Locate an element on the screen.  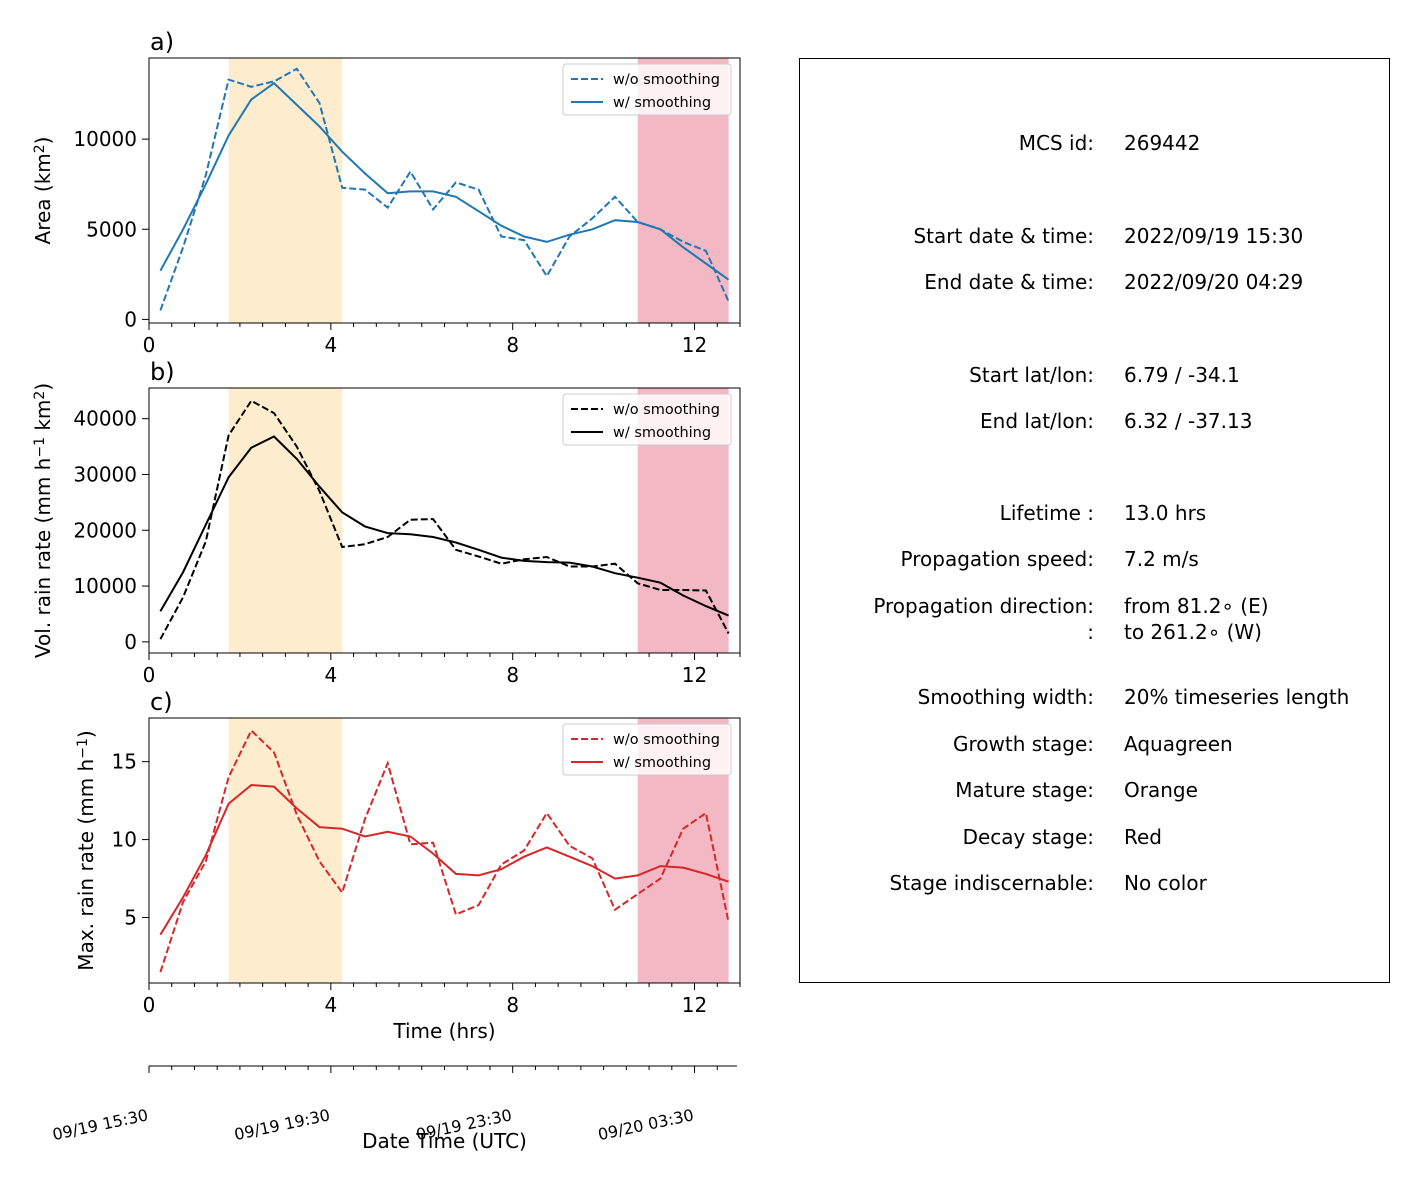
y-label-part: km is located at coordinates (43, 418).